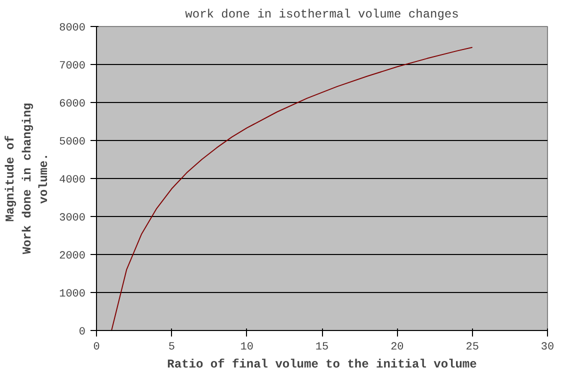 The width and height of the screenshot is (575, 374). Describe the element at coordinates (72, 256) in the screenshot. I see `y-tick-label: 2000` at that location.